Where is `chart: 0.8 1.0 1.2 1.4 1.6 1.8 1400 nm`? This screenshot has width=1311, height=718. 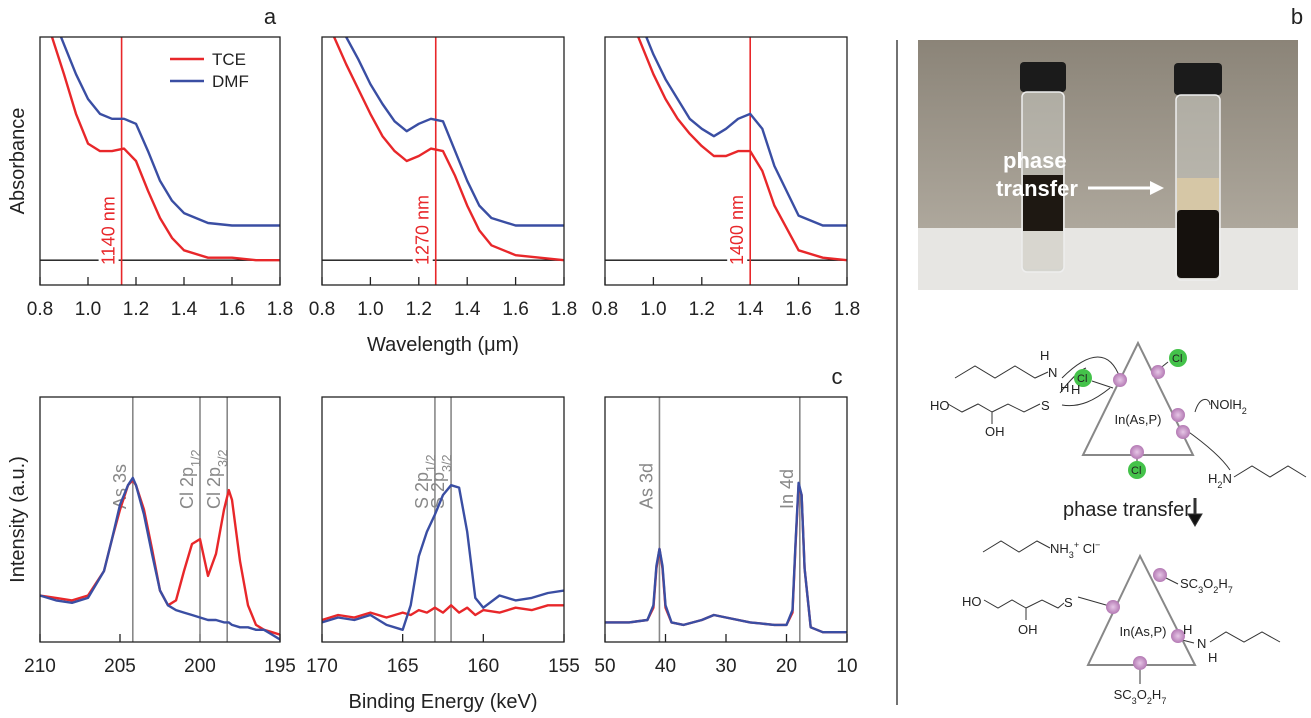 chart: 0.8 1.0 1.2 1.4 1.6 1.8 1400 nm is located at coordinates (726, 178).